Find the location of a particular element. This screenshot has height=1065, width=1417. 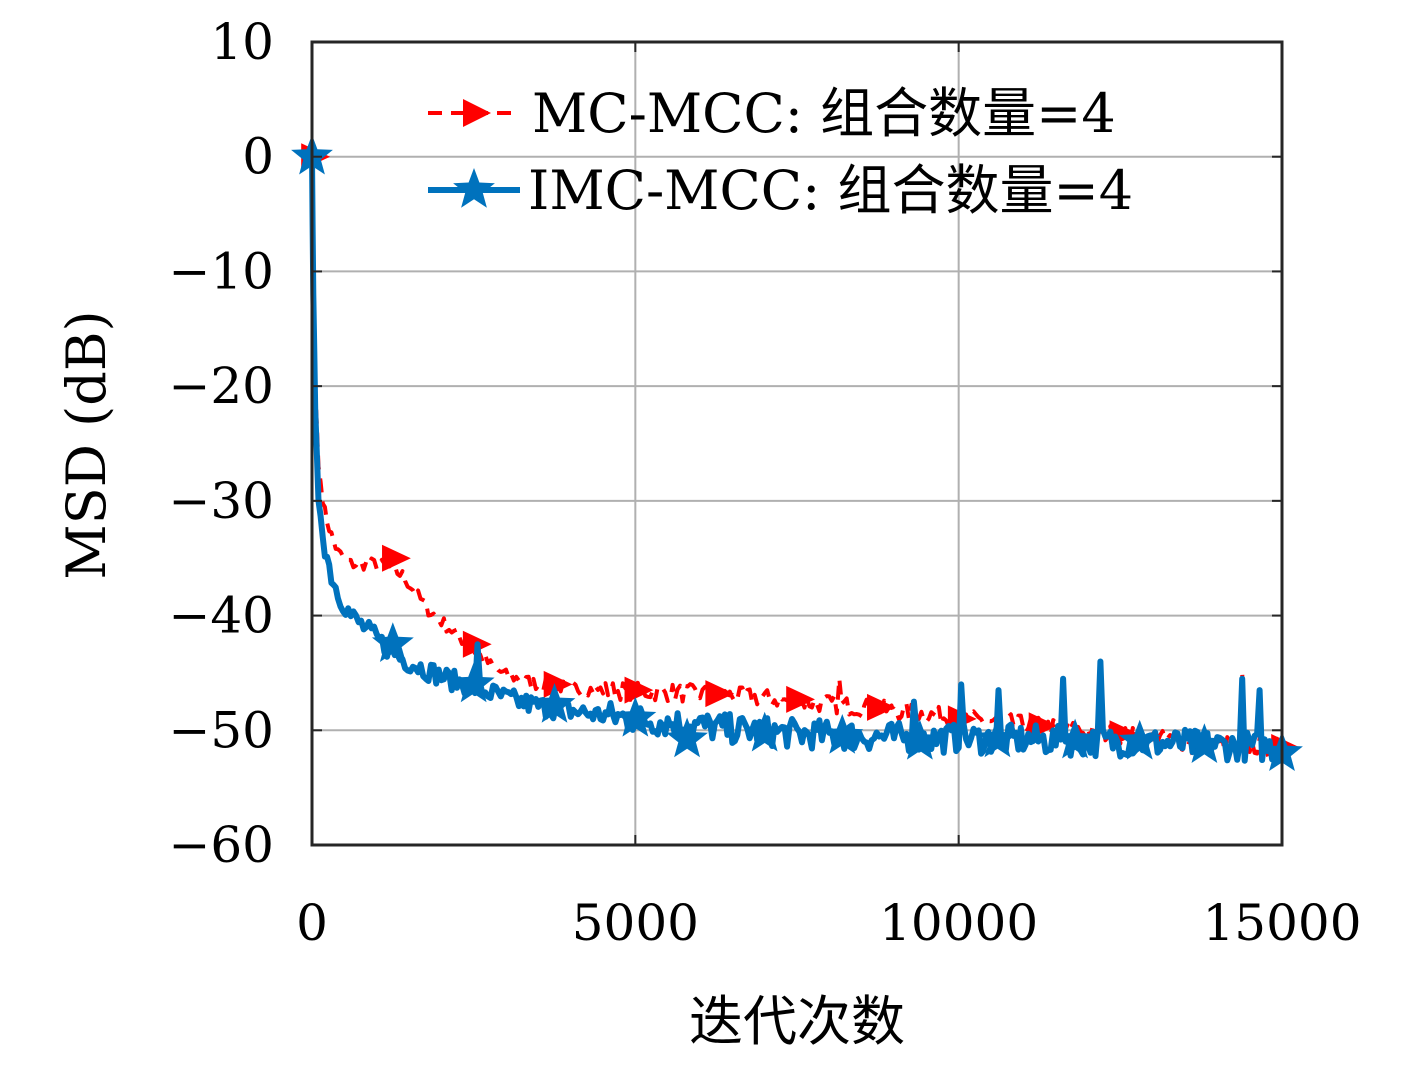

y-tick-label: −40 is located at coordinates (221, 616).